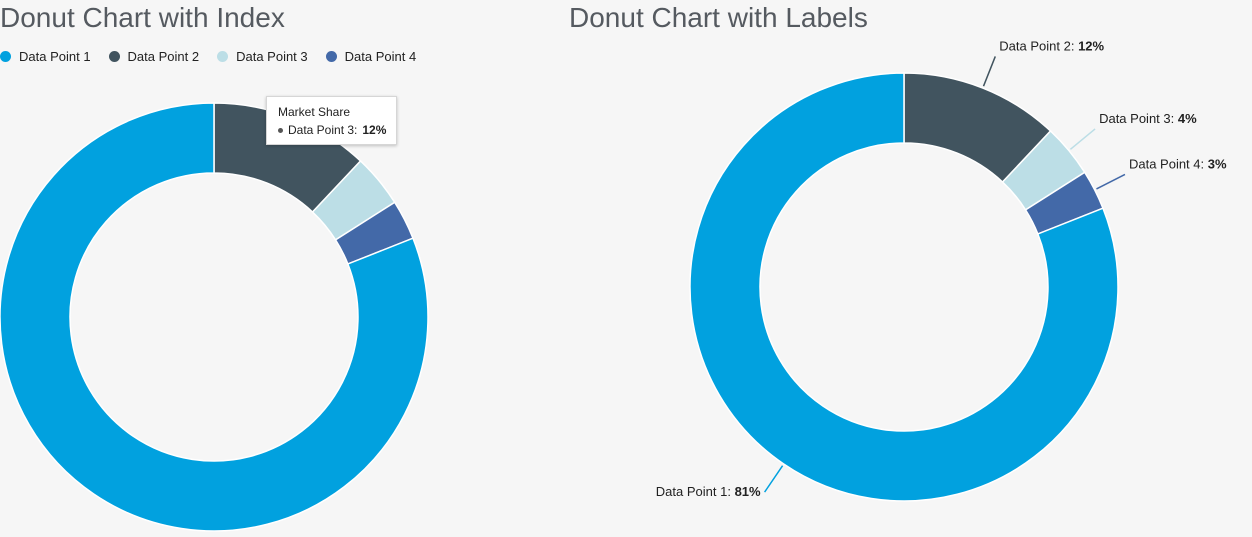 The image size is (1252, 537). What do you see at coordinates (323, 130) in the screenshot?
I see `tooltip-label: Data Point 3:` at bounding box center [323, 130].